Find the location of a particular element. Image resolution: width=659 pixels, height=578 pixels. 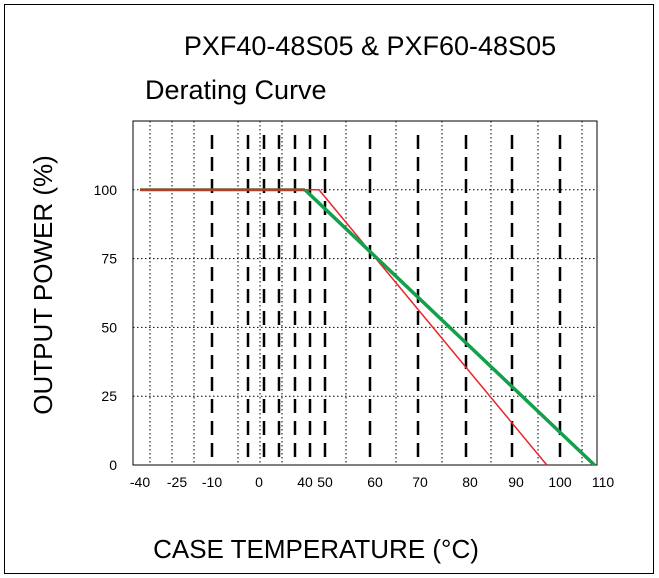

x-tick-label: 80 is located at coordinates (470, 482).